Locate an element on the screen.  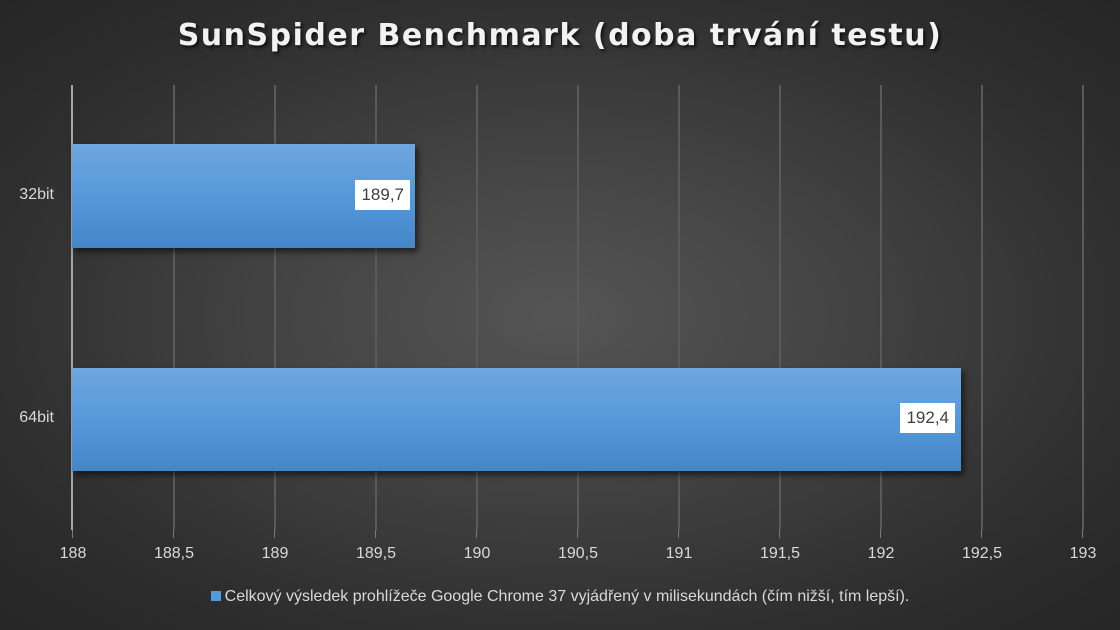
x-tick-label: 193 is located at coordinates (1083, 553).